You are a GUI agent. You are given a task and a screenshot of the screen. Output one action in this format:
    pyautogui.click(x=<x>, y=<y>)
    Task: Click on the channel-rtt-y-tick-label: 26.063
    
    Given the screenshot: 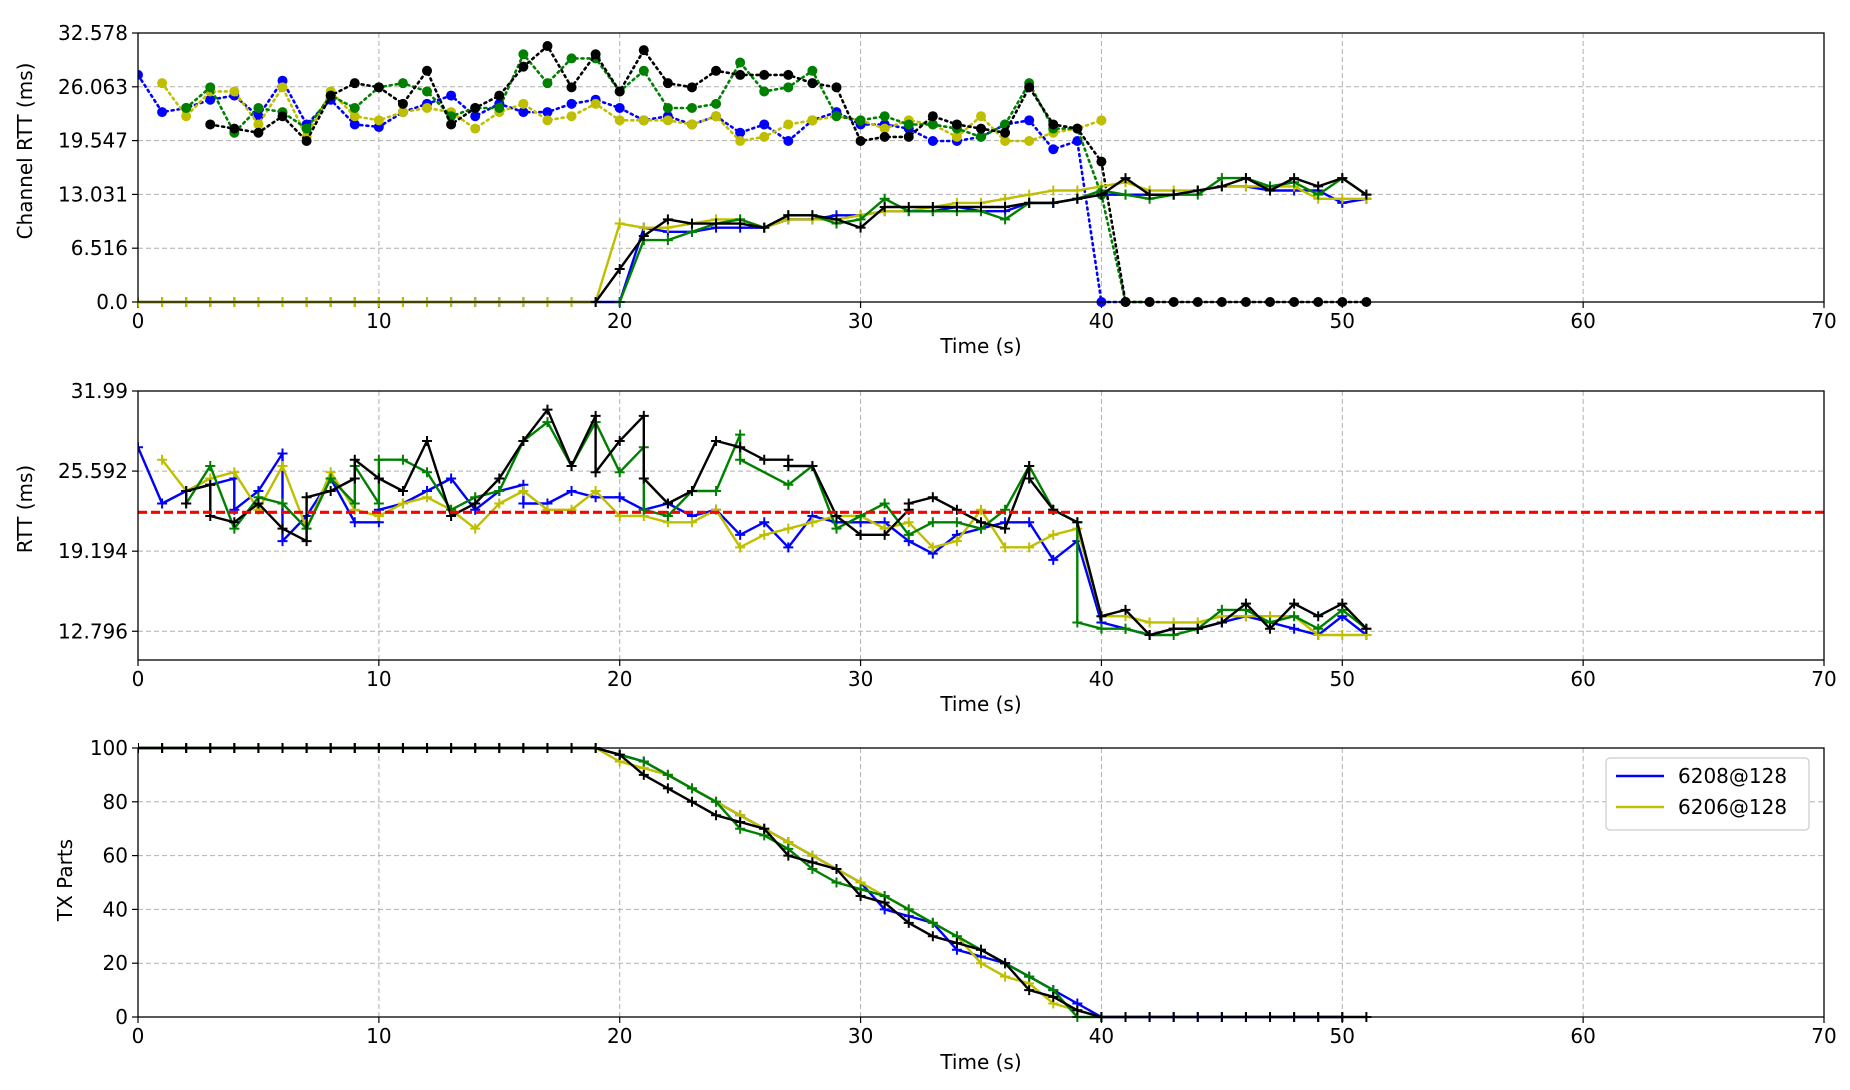 What is the action you would take?
    pyautogui.click(x=93, y=87)
    